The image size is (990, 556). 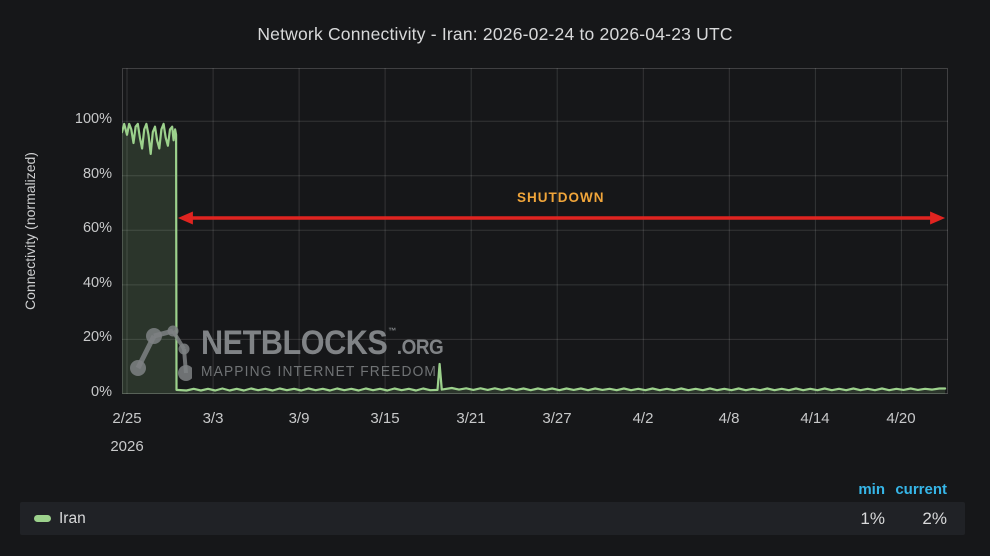 What do you see at coordinates (871, 489) in the screenshot?
I see `legend-header-min: min` at bounding box center [871, 489].